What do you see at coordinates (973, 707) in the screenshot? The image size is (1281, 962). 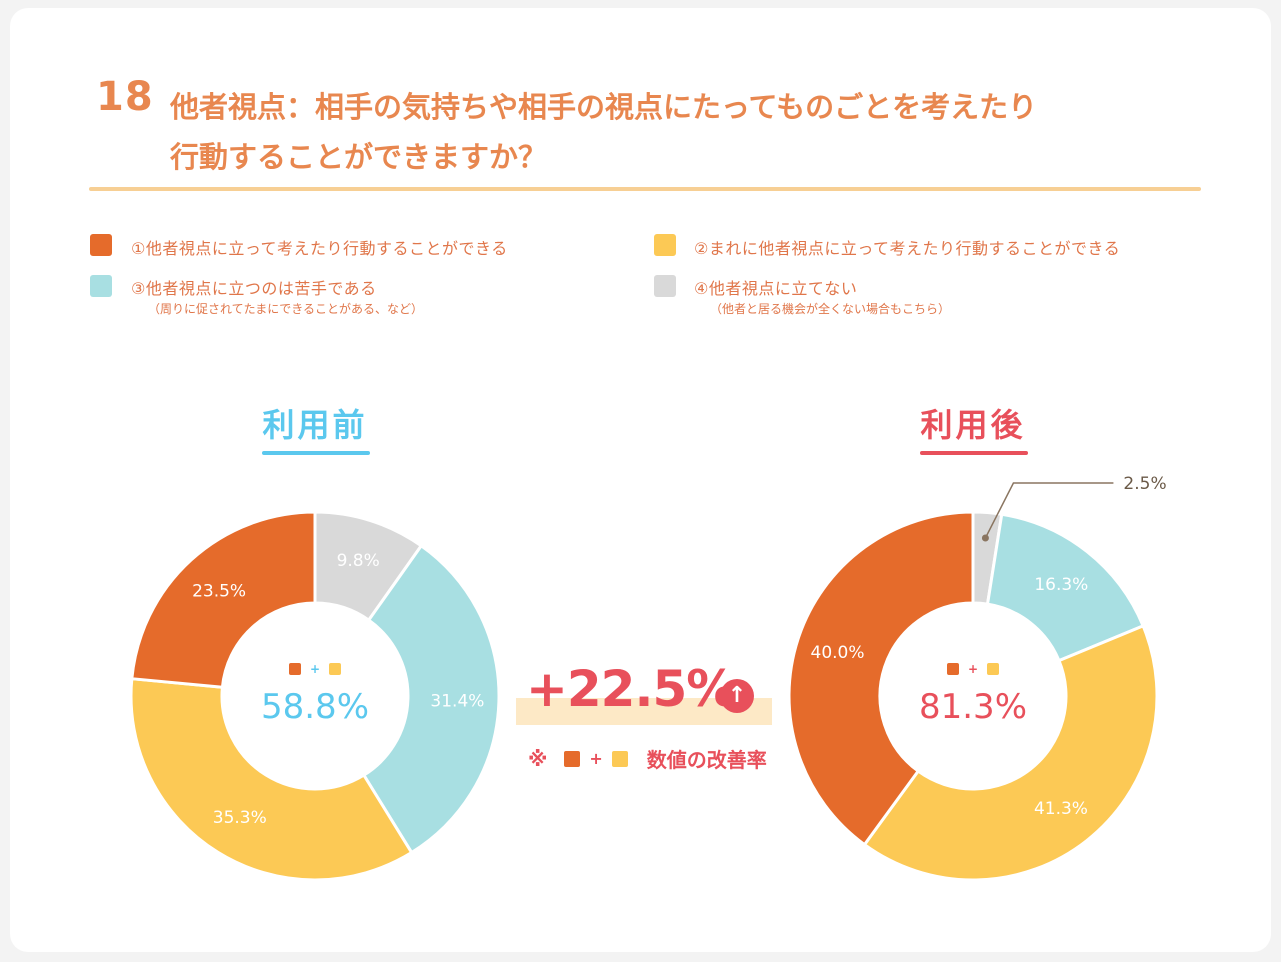 I see `center-value: 81.3%` at bounding box center [973, 707].